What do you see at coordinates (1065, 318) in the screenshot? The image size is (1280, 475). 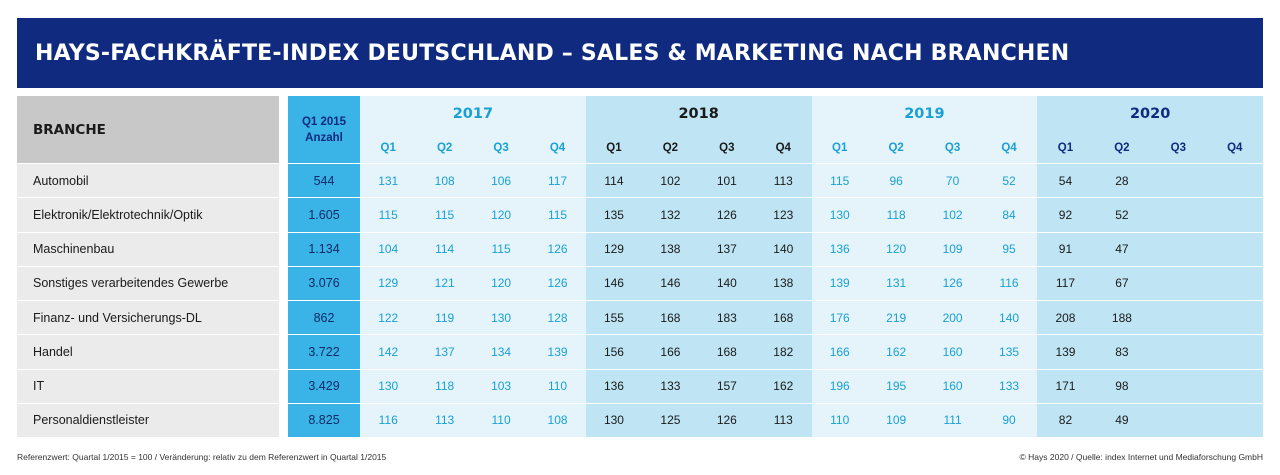 I see `index-value: 208` at bounding box center [1065, 318].